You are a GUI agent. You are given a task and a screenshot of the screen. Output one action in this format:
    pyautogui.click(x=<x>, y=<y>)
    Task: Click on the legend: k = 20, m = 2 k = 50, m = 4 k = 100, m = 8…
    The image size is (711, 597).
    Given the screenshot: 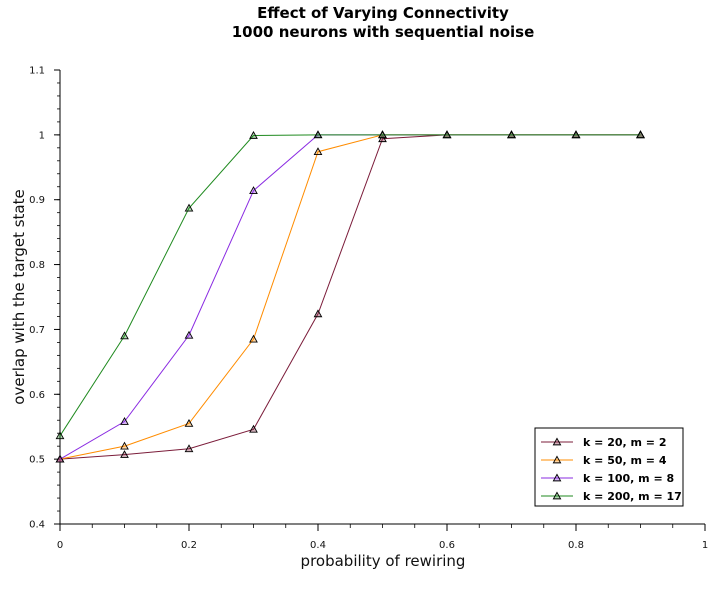 What is the action you would take?
    pyautogui.click(x=609, y=467)
    